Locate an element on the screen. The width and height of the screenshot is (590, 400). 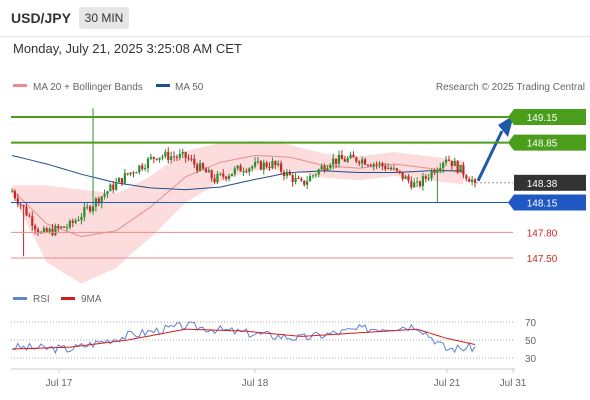
ma50-line is located at coordinates (237, 173).